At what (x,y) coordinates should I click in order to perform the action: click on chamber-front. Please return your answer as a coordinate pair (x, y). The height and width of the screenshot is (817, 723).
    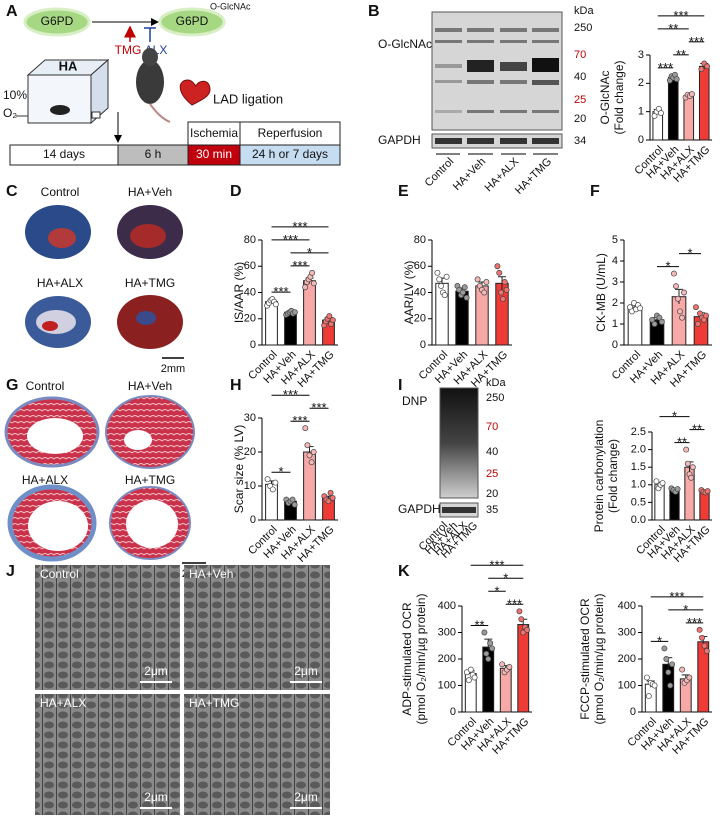
    Looking at the image, I should click on (59, 99).